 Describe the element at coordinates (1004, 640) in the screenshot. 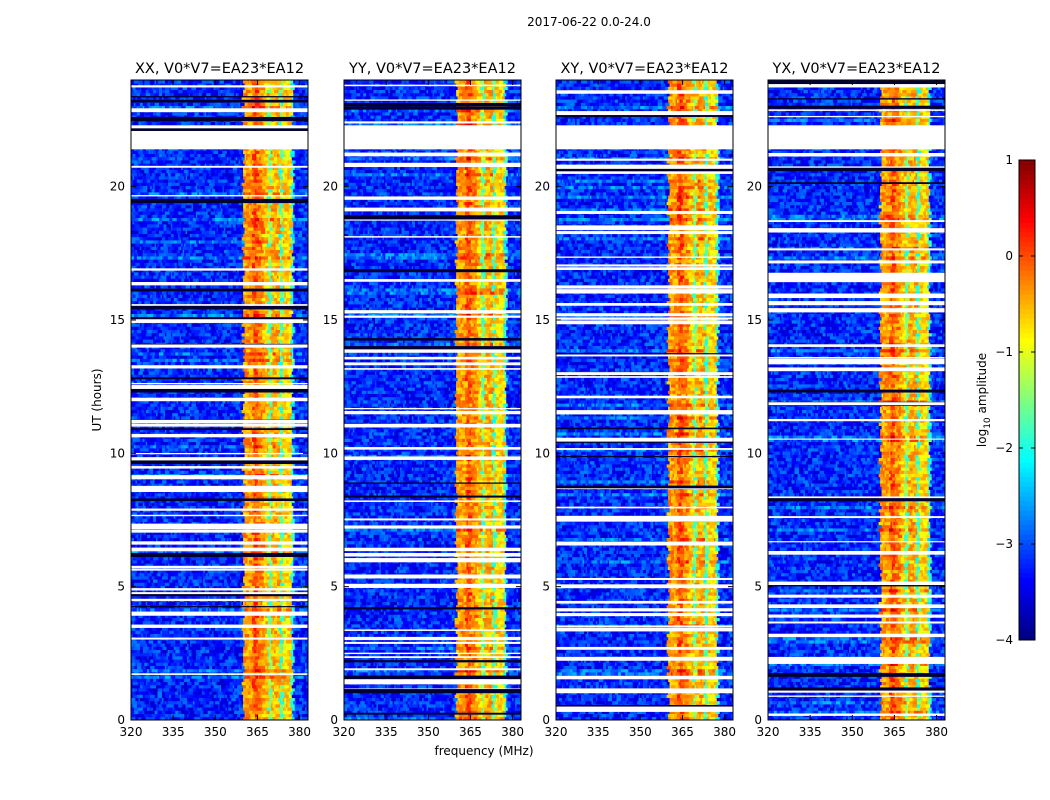

I see `colorbar-tick-label: −4` at that location.